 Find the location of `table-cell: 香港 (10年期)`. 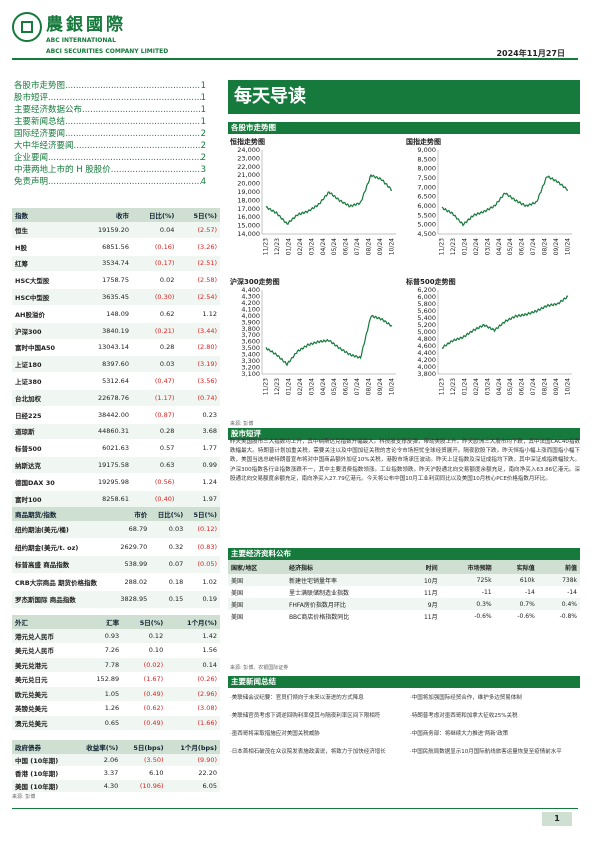

table-cell: 香港 (10年期) is located at coordinates (43, 773).